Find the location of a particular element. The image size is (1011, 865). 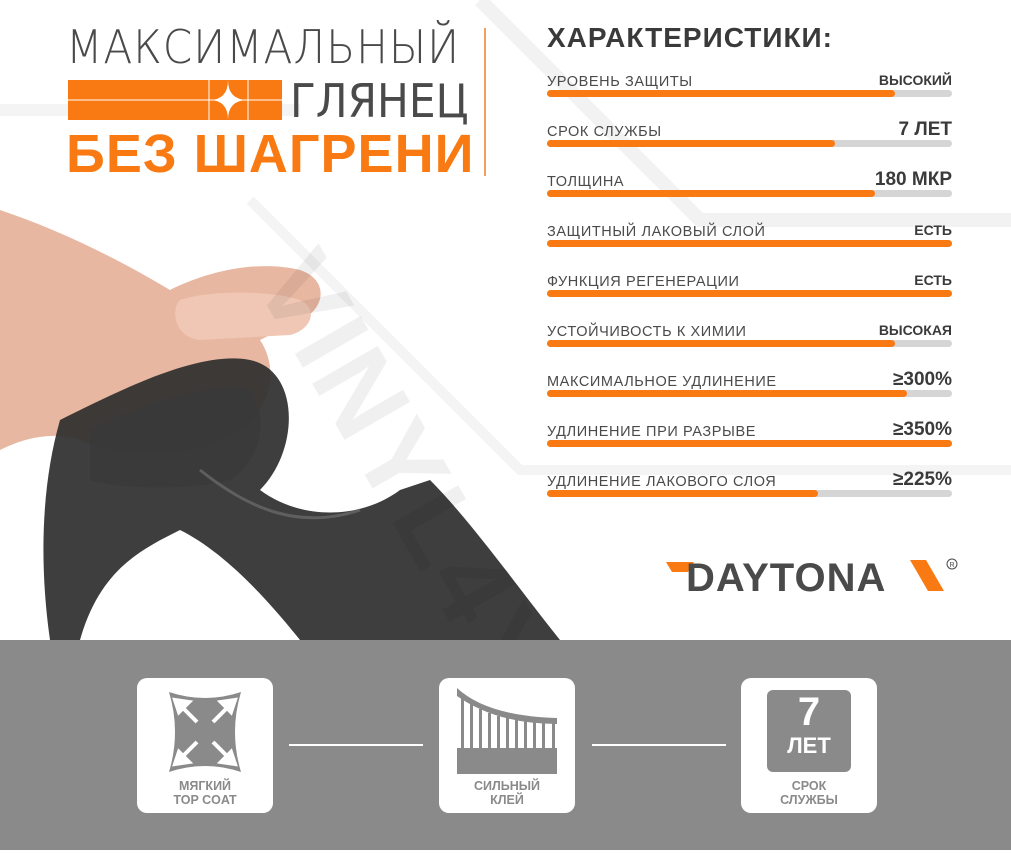

characteristic-row: УСТОЙЧИВОСТЬ К ХИМИИ ВЫСОКАЯ is located at coordinates (749, 338).